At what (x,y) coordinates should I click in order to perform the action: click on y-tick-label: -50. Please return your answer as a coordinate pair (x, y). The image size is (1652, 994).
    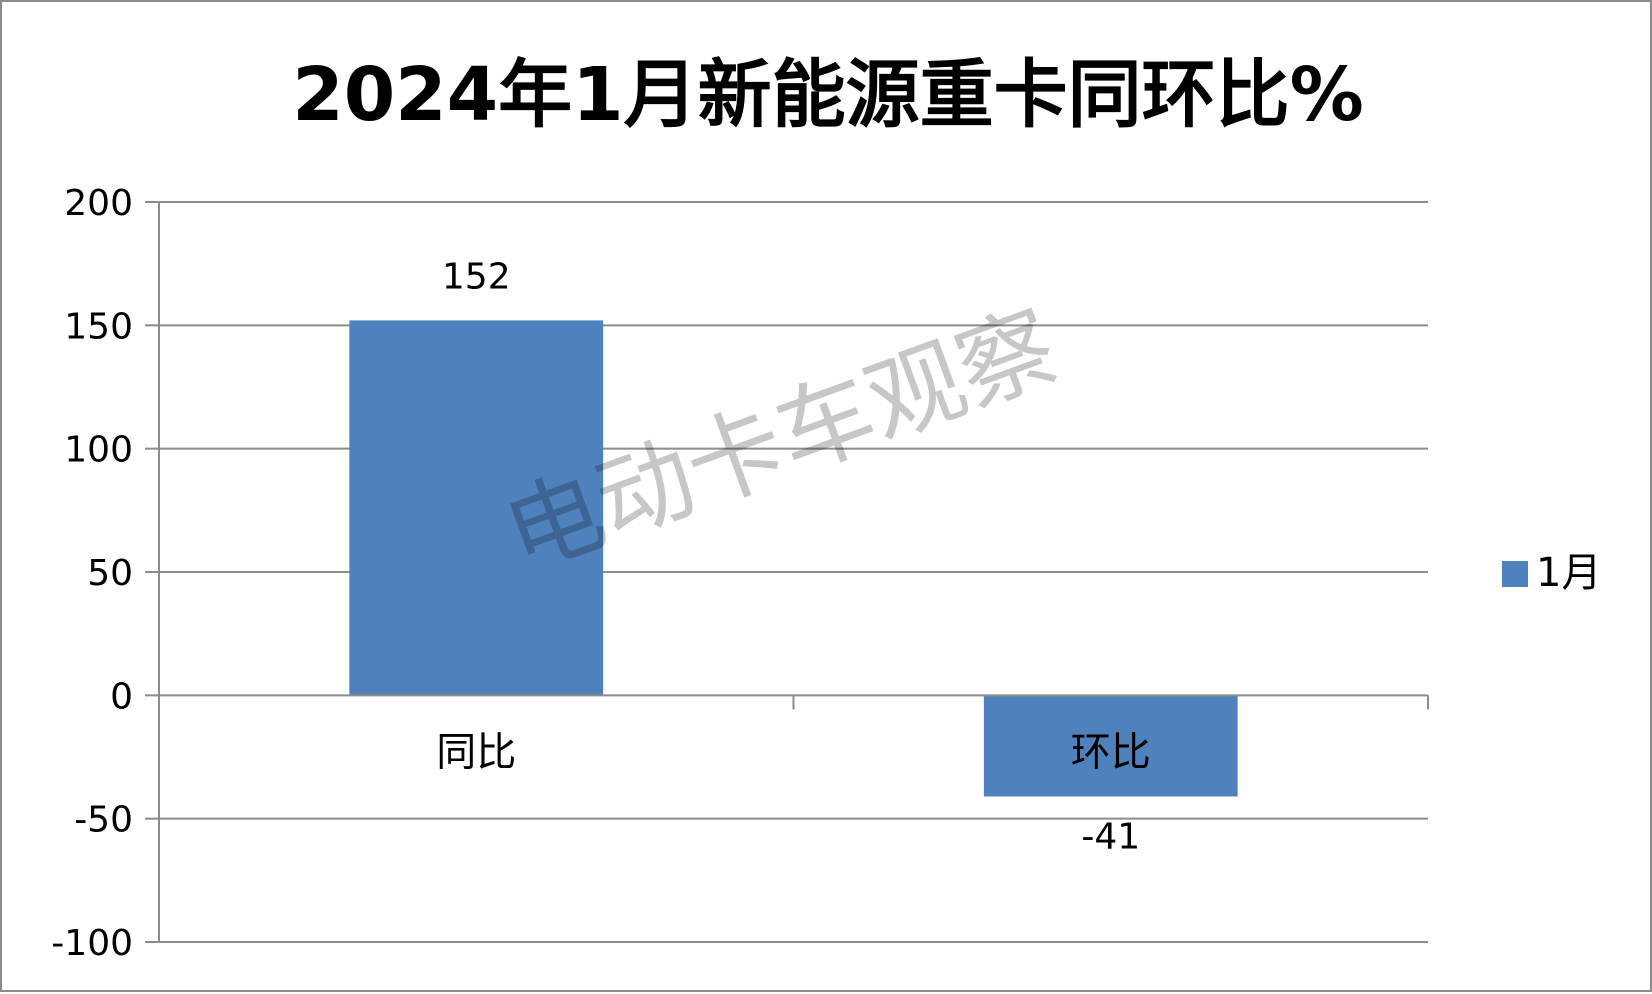
    Looking at the image, I should click on (103, 820).